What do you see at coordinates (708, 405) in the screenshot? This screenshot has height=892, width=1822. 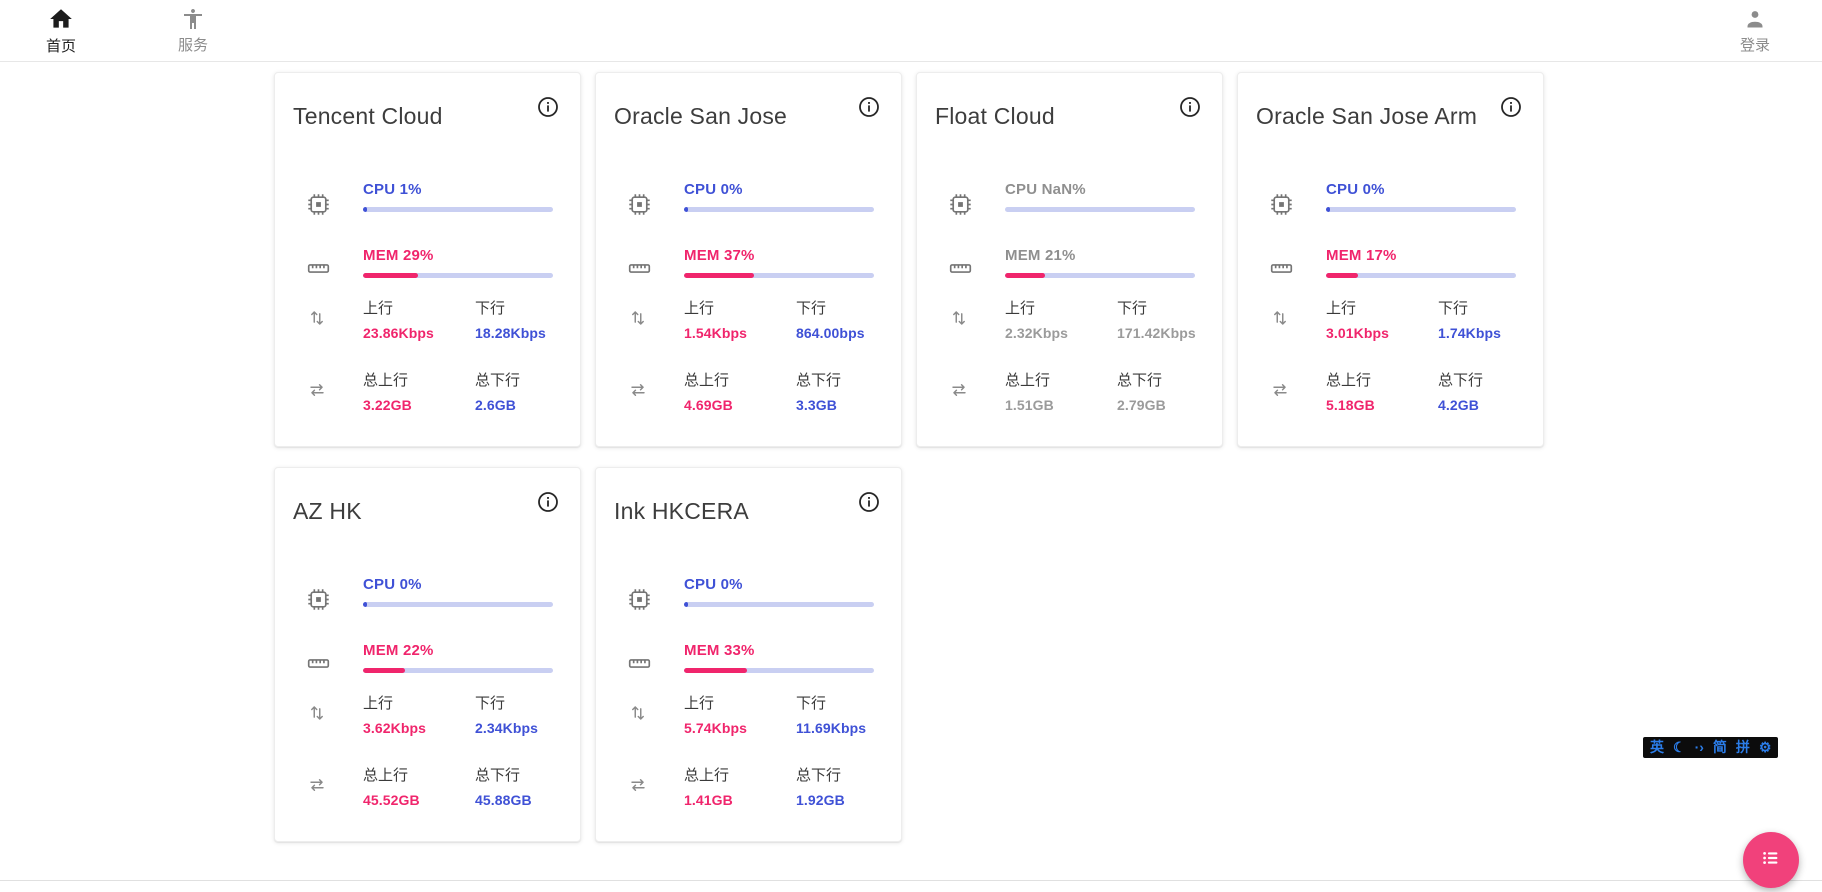 I see `total-upload-value: 4.69GB` at bounding box center [708, 405].